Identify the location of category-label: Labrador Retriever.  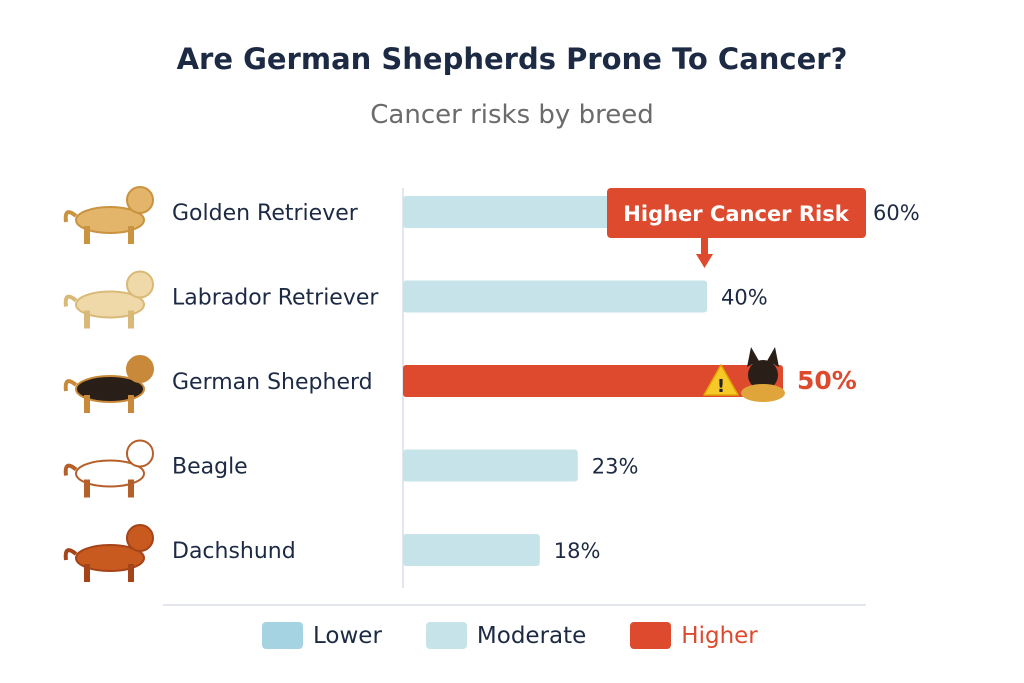
(275, 298).